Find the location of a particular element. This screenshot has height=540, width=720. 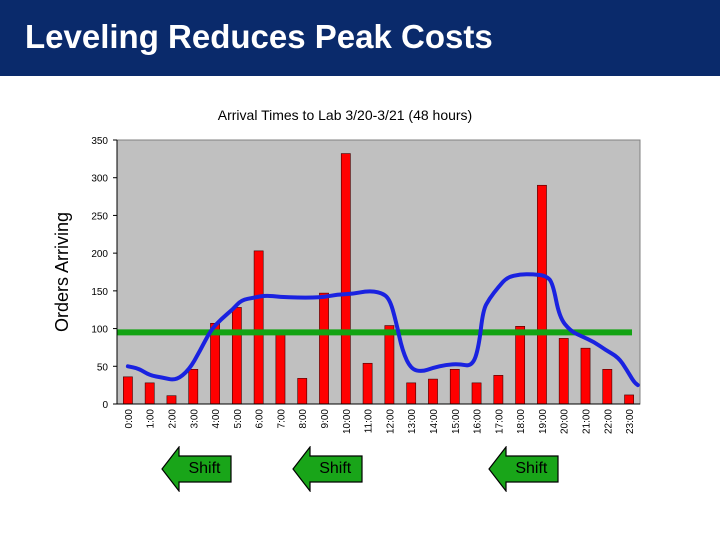

x-tick-label: 3:00 is located at coordinates (194, 419).